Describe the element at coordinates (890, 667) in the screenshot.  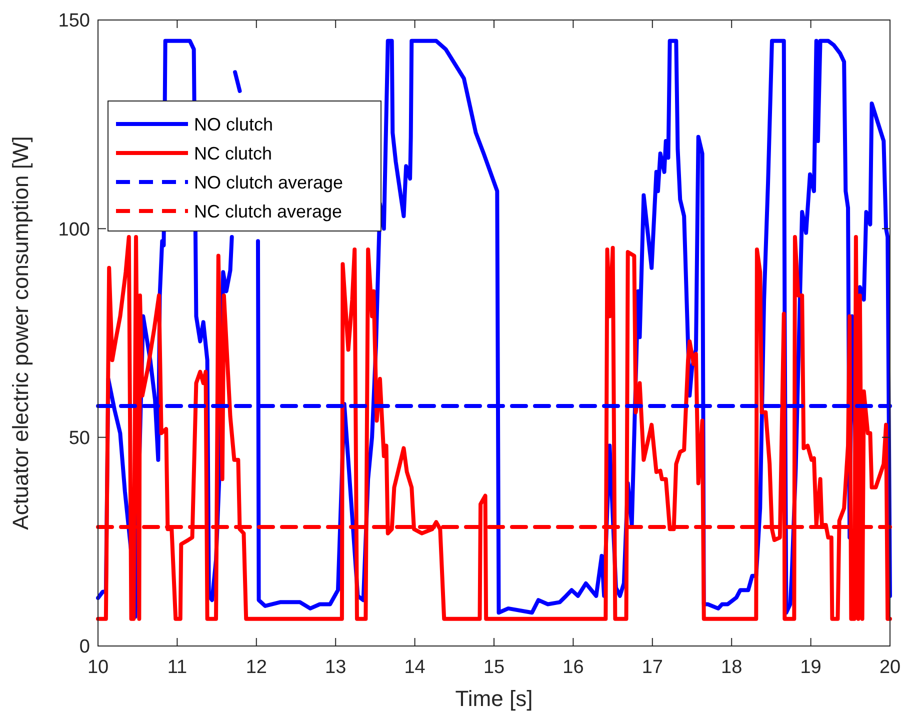
I see `x-tick-label: 20` at that location.